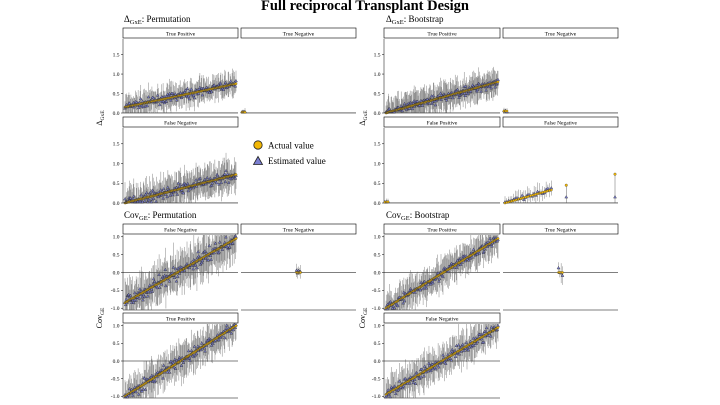 This screenshot has width=720, height=405. Describe the element at coordinates (291, 146) in the screenshot. I see `legend-actual-label: Actual value` at that location.